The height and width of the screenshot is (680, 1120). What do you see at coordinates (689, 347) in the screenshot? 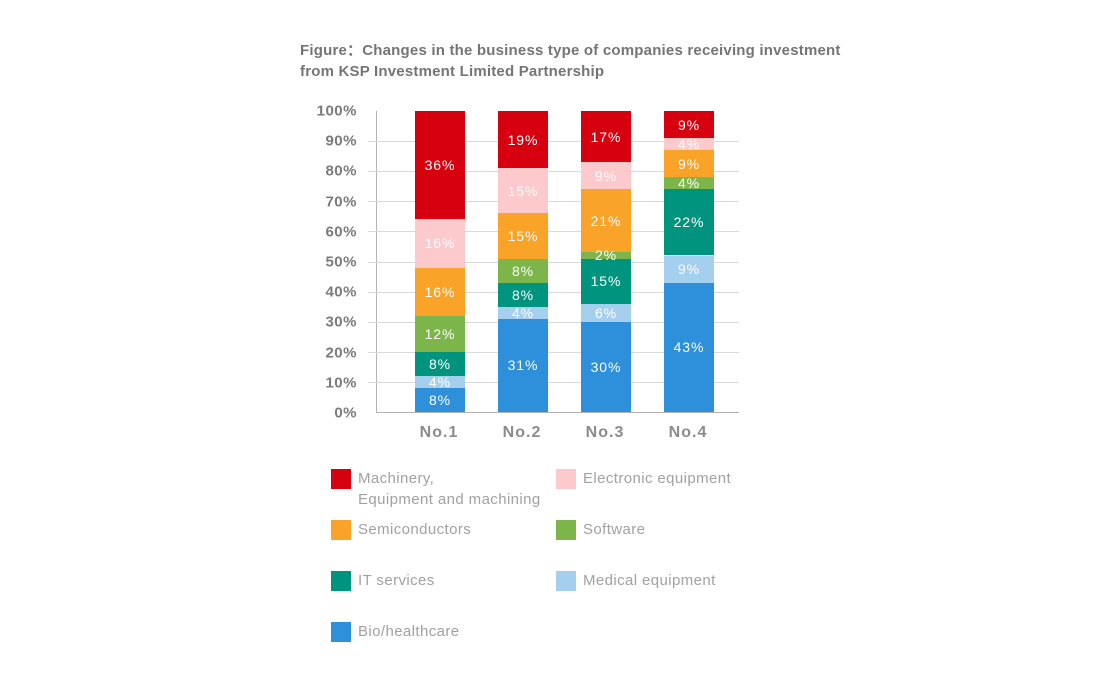
I see `segment-bio-healthcare: 43%` at bounding box center [689, 347].